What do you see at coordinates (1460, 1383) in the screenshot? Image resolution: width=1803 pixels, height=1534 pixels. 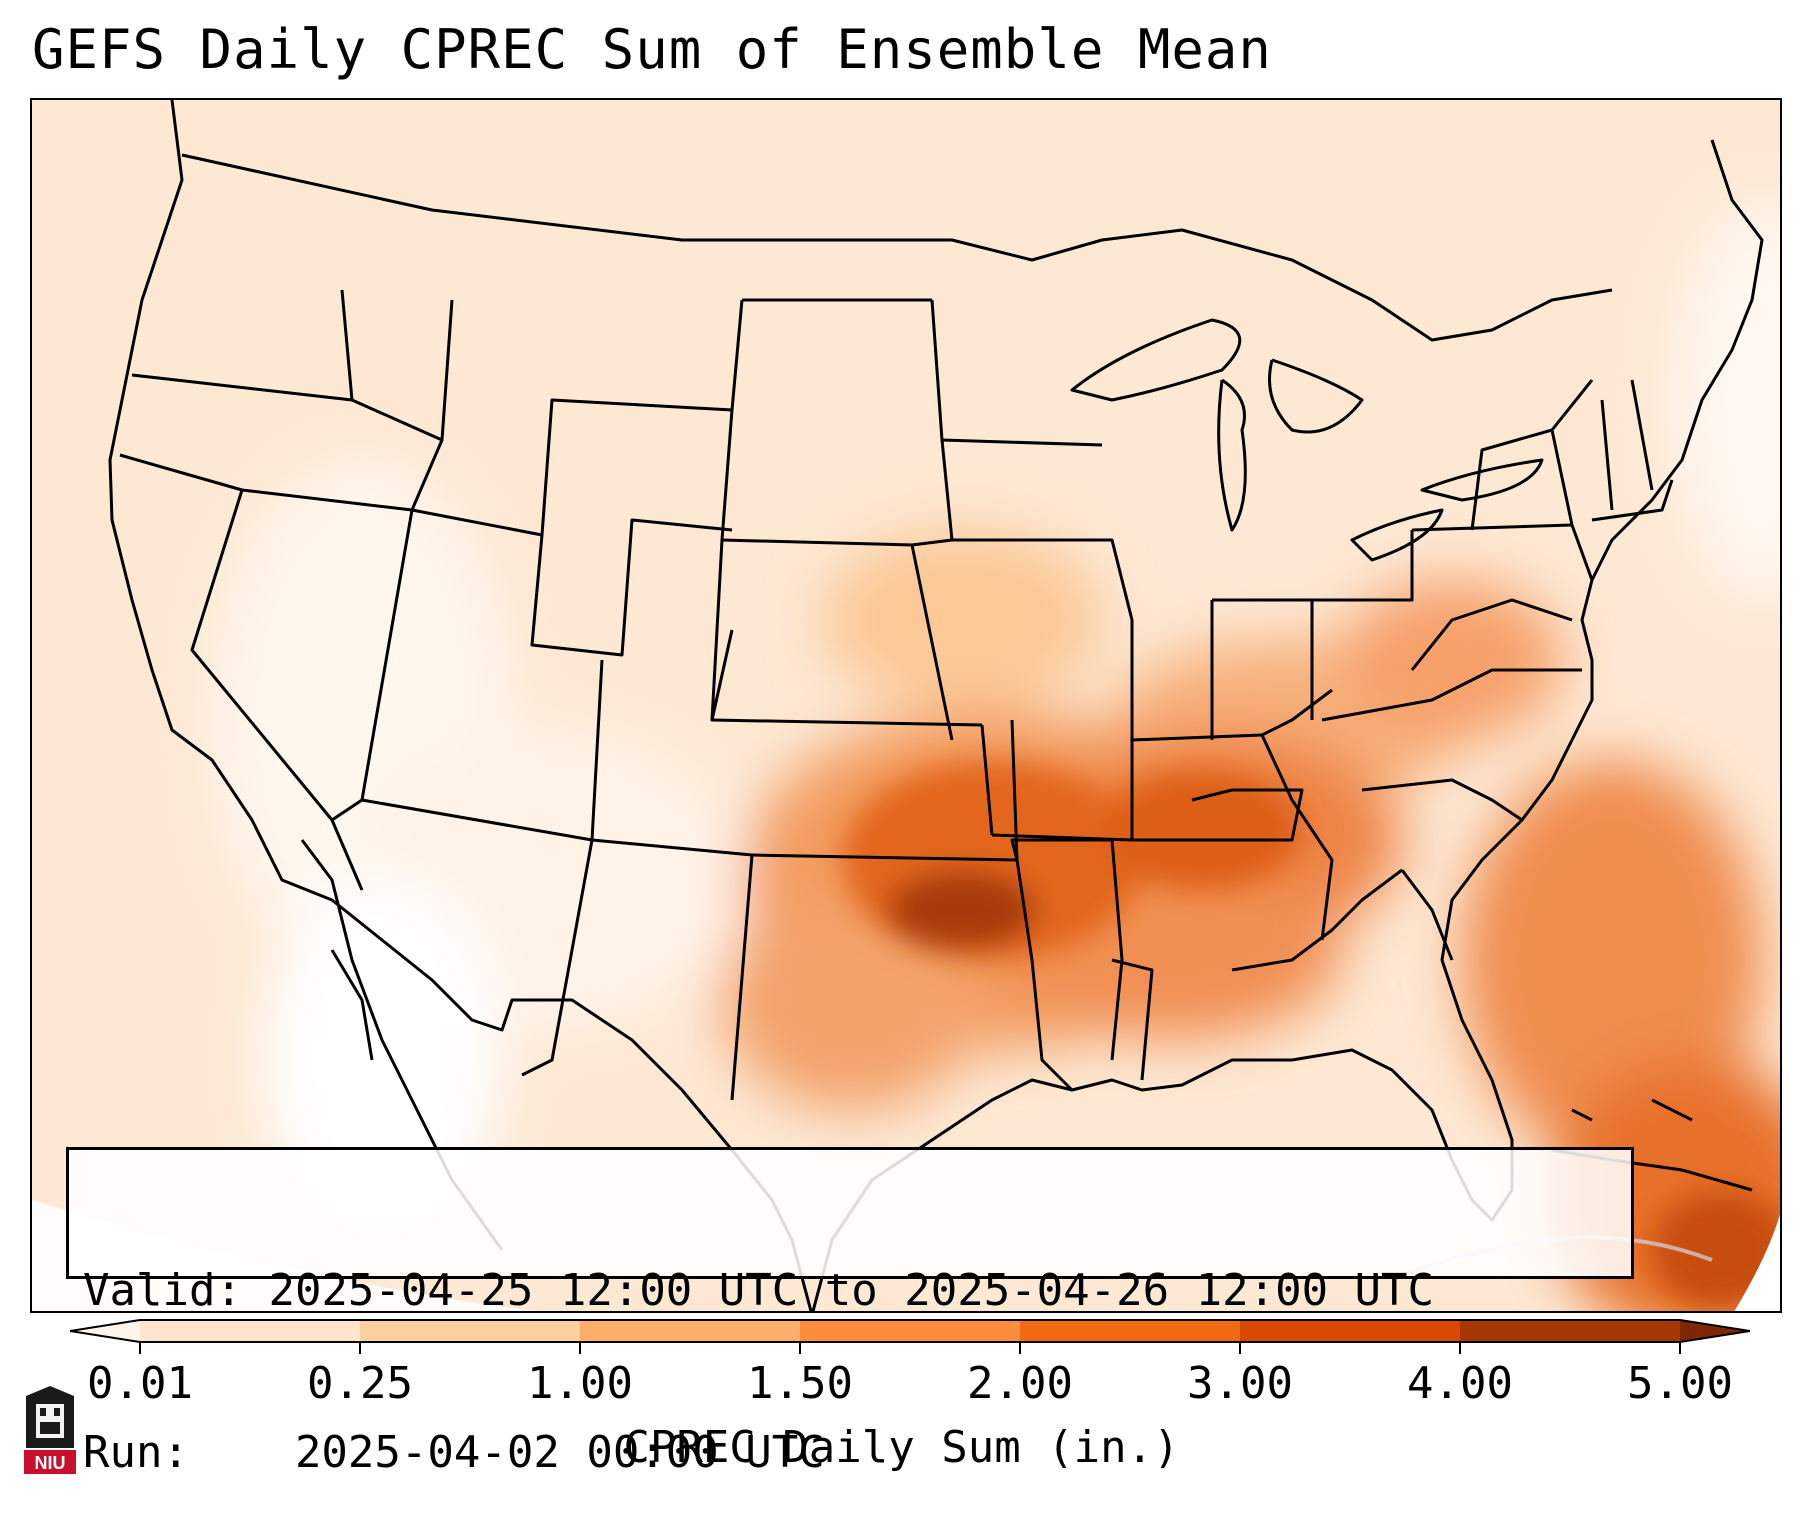 I see `colorbar-tick-label: 4.00` at bounding box center [1460, 1383].